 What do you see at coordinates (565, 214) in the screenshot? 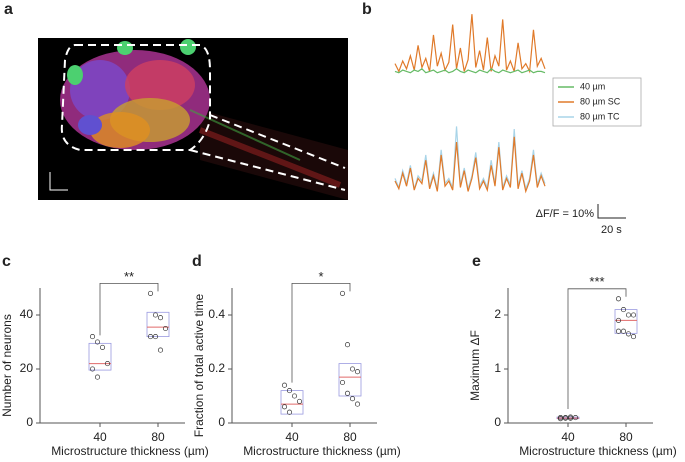
I see `scale-label: ΔF/F = 10%` at bounding box center [565, 214].